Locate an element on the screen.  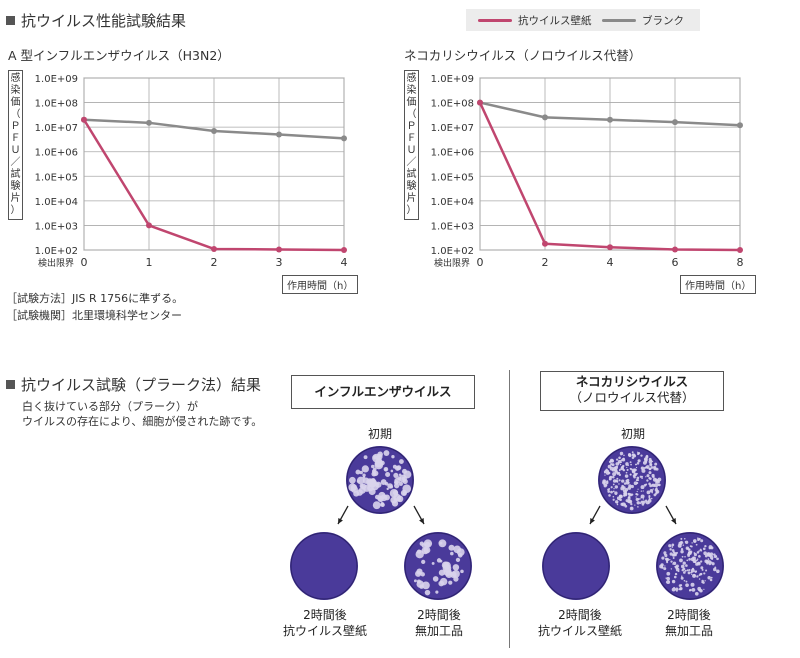
ylabel-char: 片 is located at coordinates (15, 198).